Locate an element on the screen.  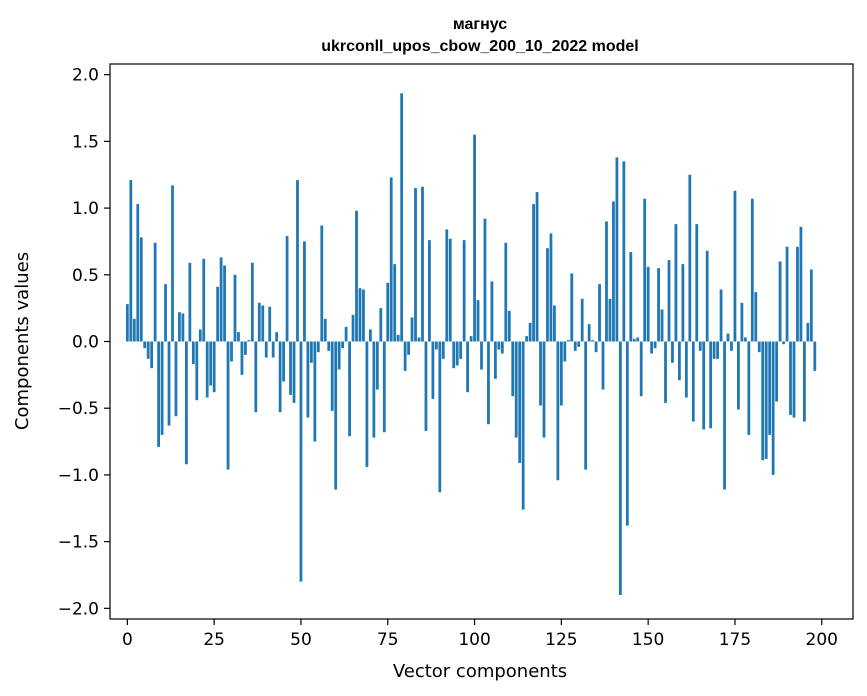
y-tick-label: 0.0 is located at coordinates (85, 343).